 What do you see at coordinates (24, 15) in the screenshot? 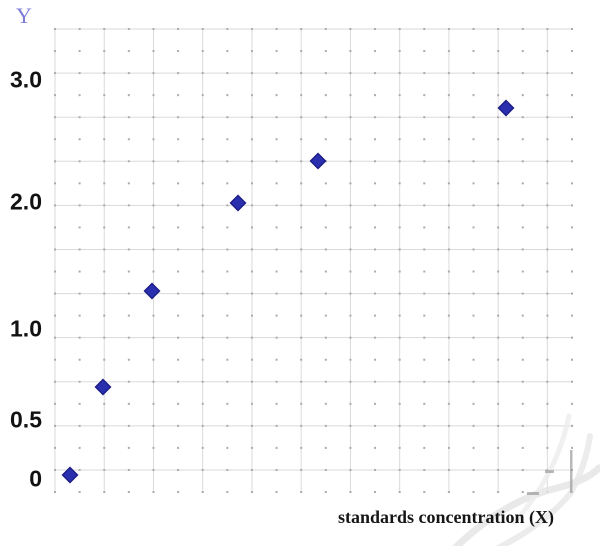
I see `y-axis-title: Y` at bounding box center [24, 15].